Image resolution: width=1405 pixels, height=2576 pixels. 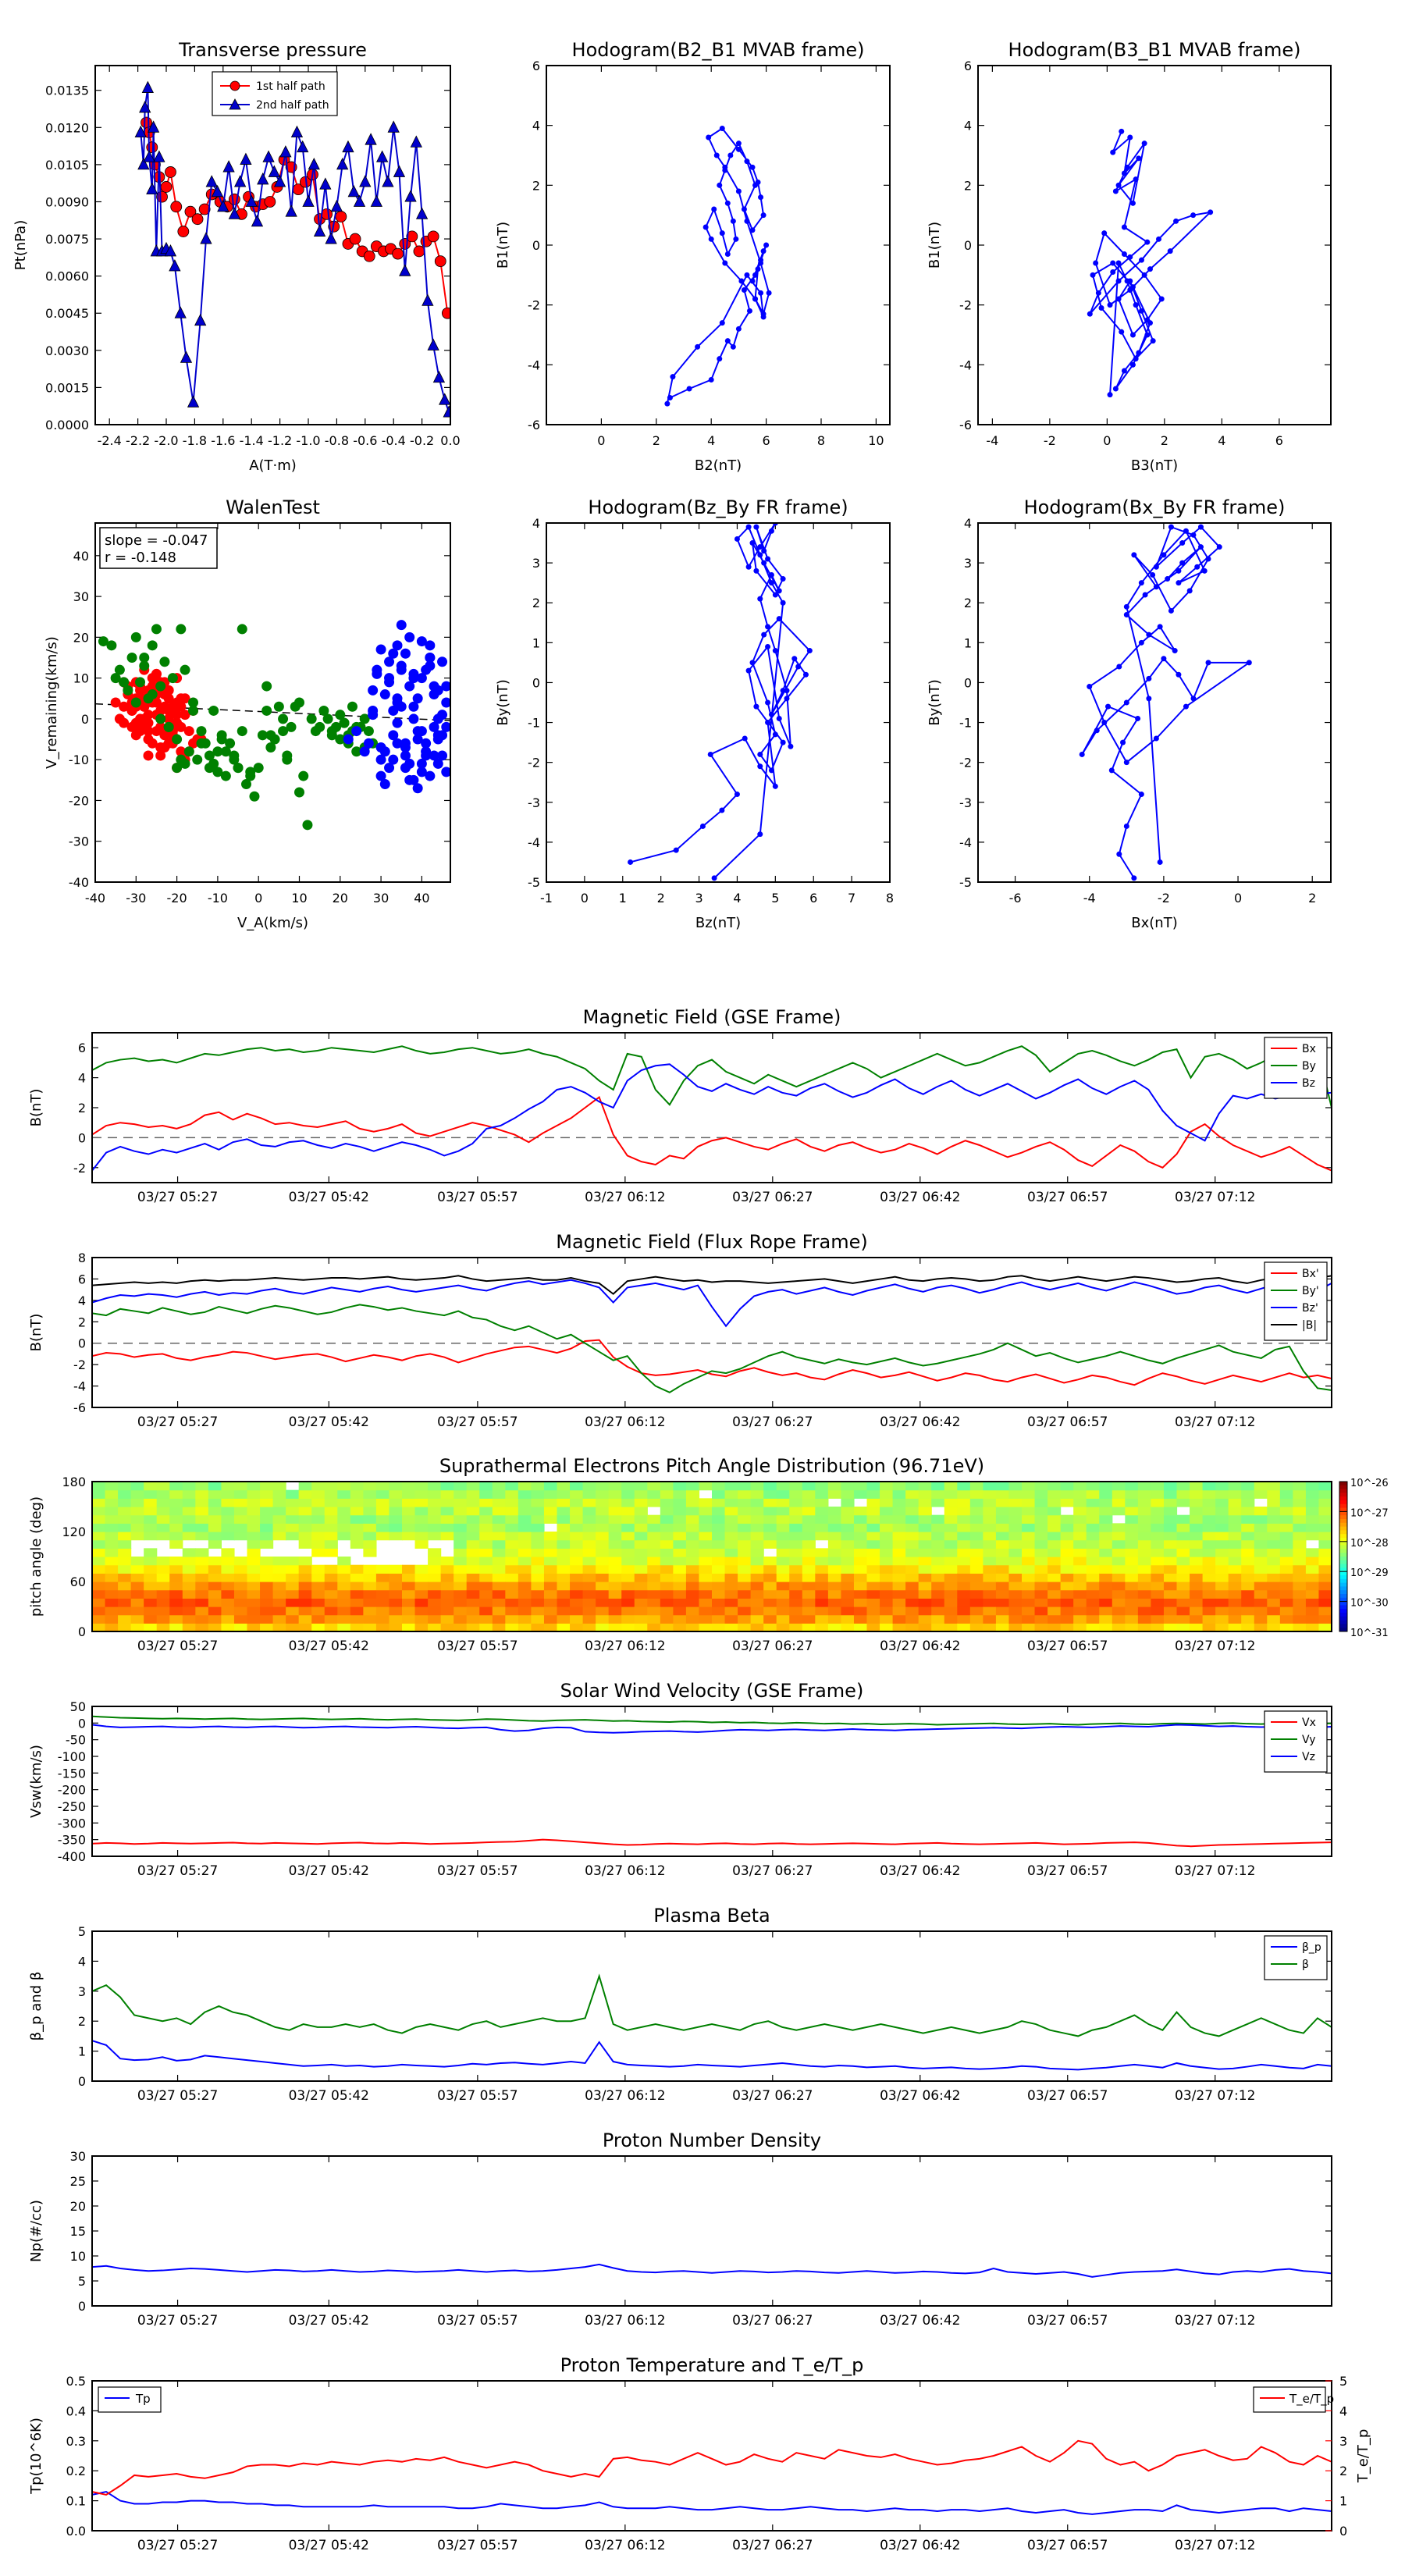 What do you see at coordinates (290, 86) in the screenshot?
I see `legend-label: 1st half path` at bounding box center [290, 86].